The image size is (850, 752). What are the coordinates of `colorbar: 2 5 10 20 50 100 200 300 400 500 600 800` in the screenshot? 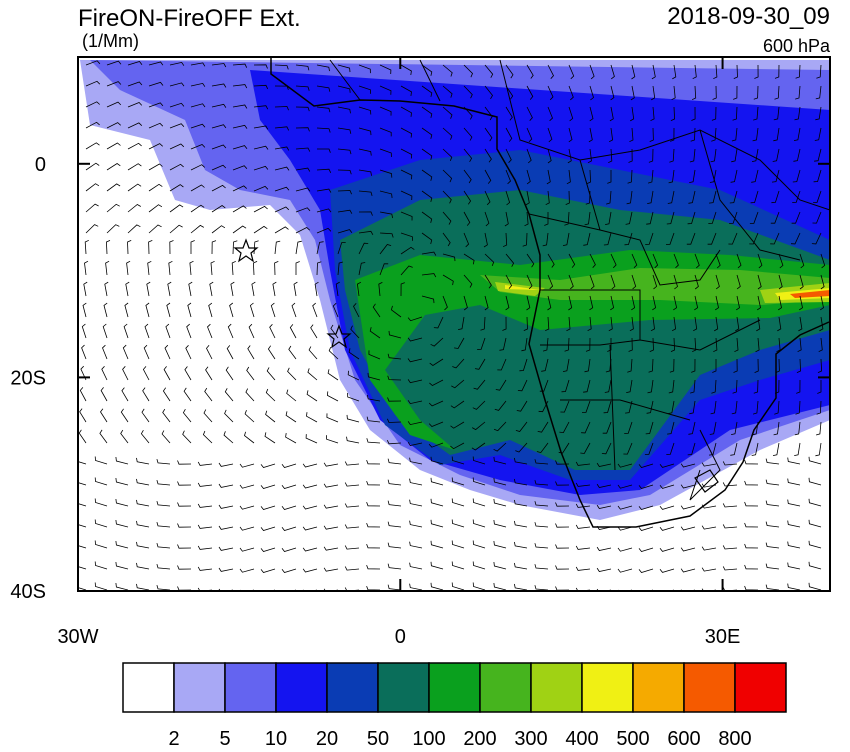 It's located at (454, 706).